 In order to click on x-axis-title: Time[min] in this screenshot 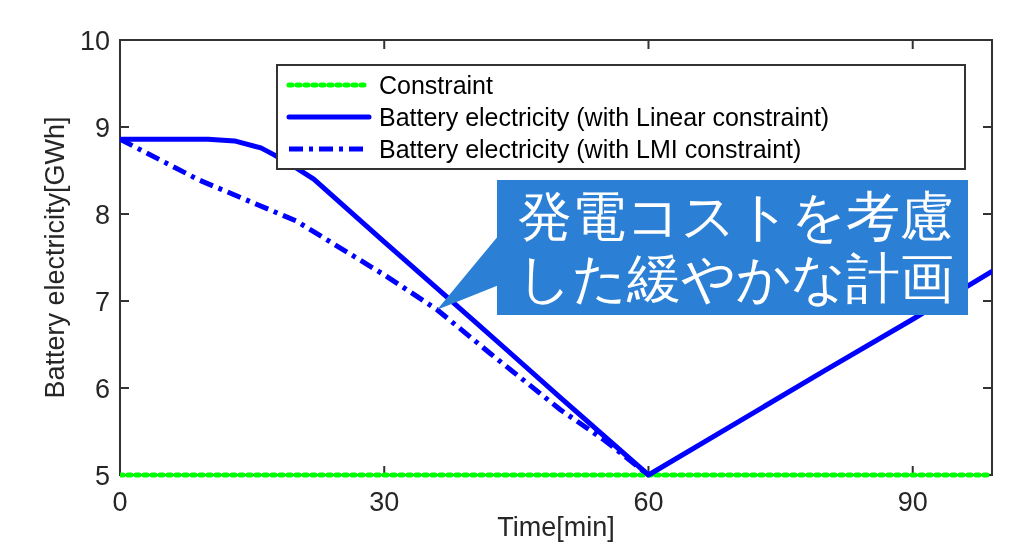, I will do `click(556, 527)`.